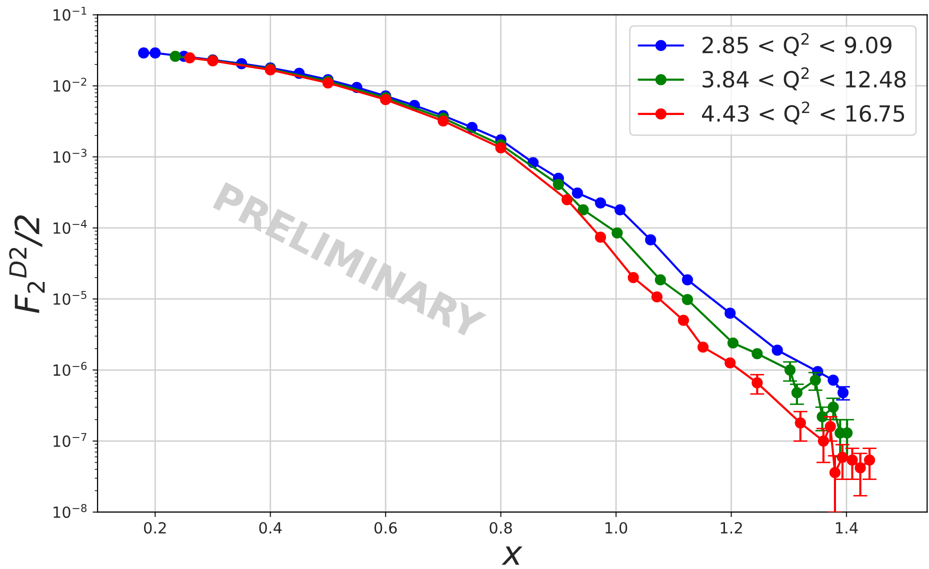 Image resolution: width=929 pixels, height=569 pixels. What do you see at coordinates (270, 528) in the screenshot?
I see `x-tick-label: 0.4` at bounding box center [270, 528].